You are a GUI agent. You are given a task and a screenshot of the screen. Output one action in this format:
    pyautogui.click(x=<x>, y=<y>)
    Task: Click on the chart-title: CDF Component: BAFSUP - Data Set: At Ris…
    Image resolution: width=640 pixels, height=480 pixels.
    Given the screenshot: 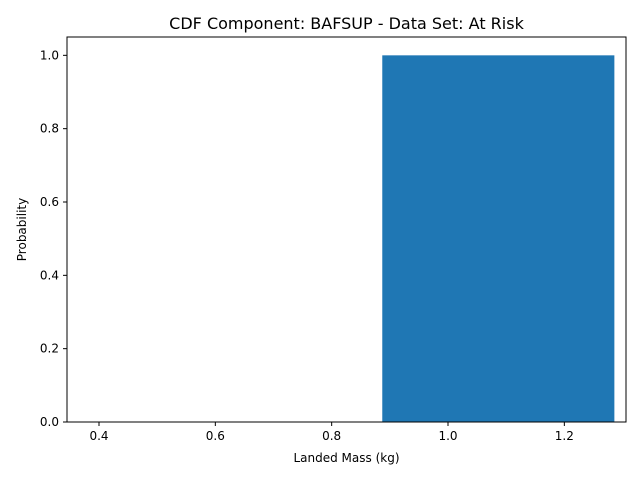 What is the action you would take?
    pyautogui.click(x=346, y=23)
    